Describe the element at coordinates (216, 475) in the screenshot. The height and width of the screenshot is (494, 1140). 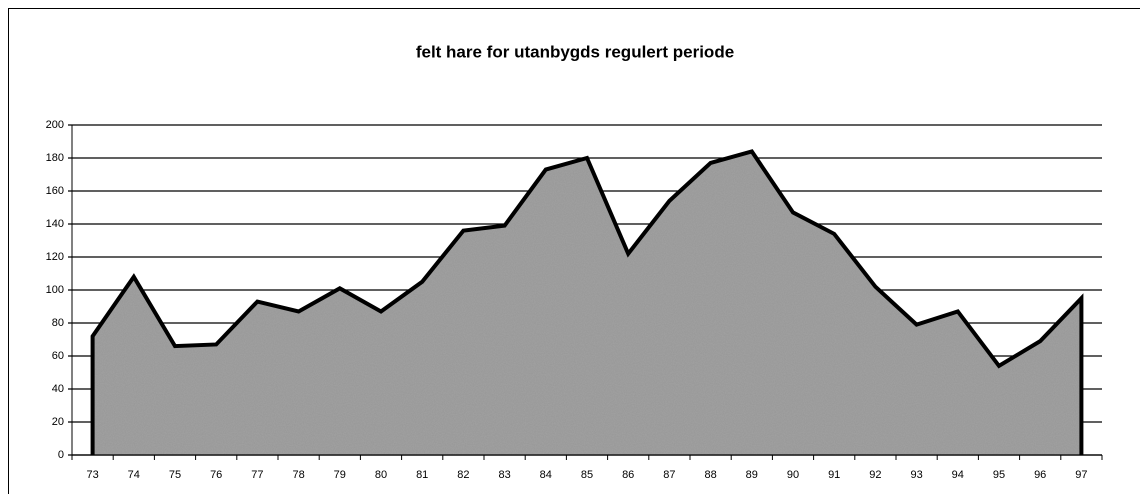
I see `x-tick-label: 76` at that location.